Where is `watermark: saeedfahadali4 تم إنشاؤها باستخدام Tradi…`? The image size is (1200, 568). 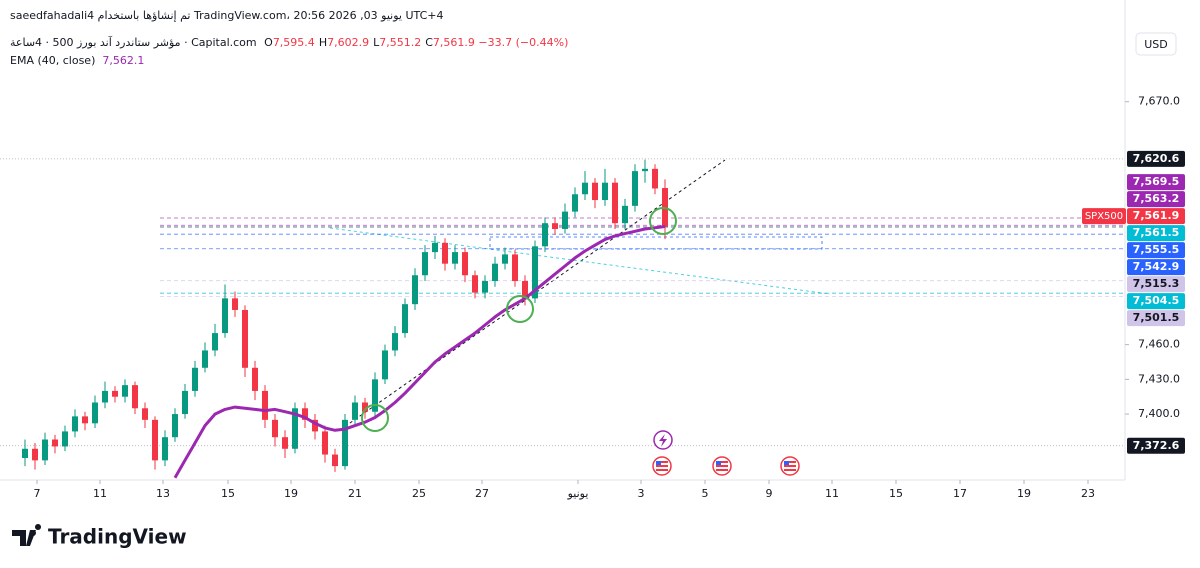 watermark: saeedfahadali4 تم إنشاؤها باستخدام Tradi… is located at coordinates (227, 15).